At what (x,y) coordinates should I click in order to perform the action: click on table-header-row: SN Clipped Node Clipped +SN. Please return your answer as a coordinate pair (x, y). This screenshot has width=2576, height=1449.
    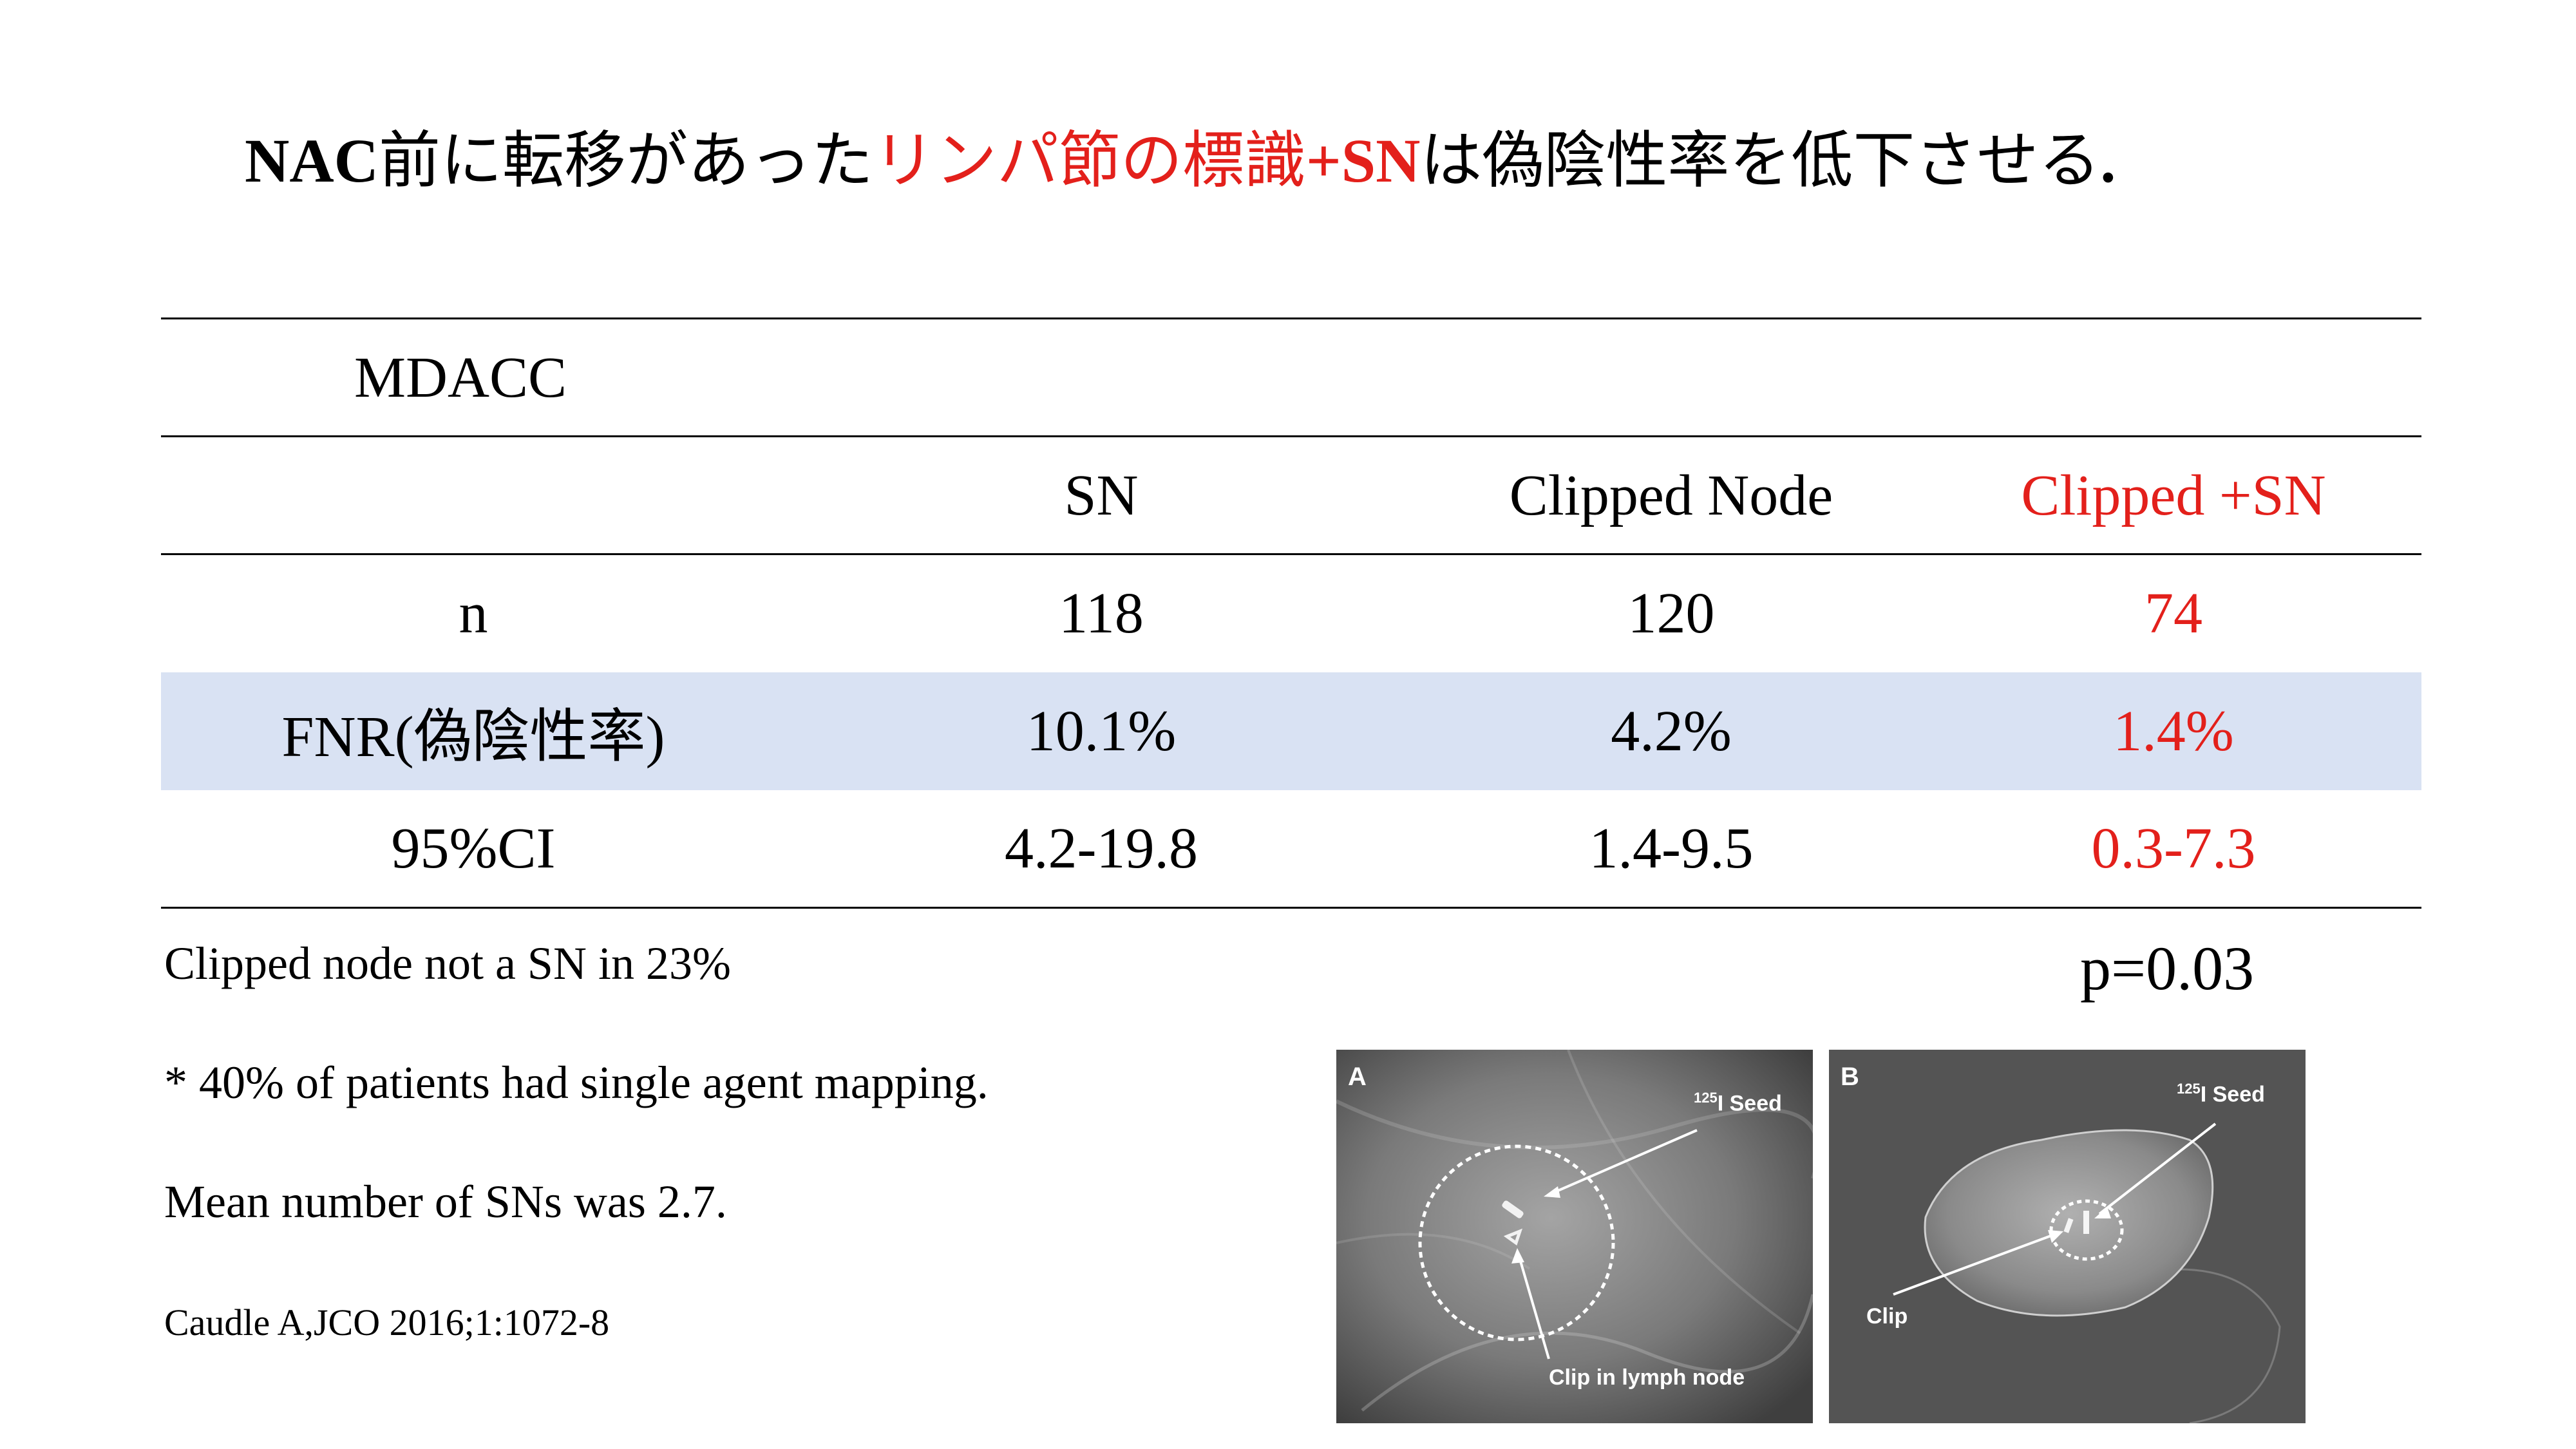
    Looking at the image, I should click on (1291, 496).